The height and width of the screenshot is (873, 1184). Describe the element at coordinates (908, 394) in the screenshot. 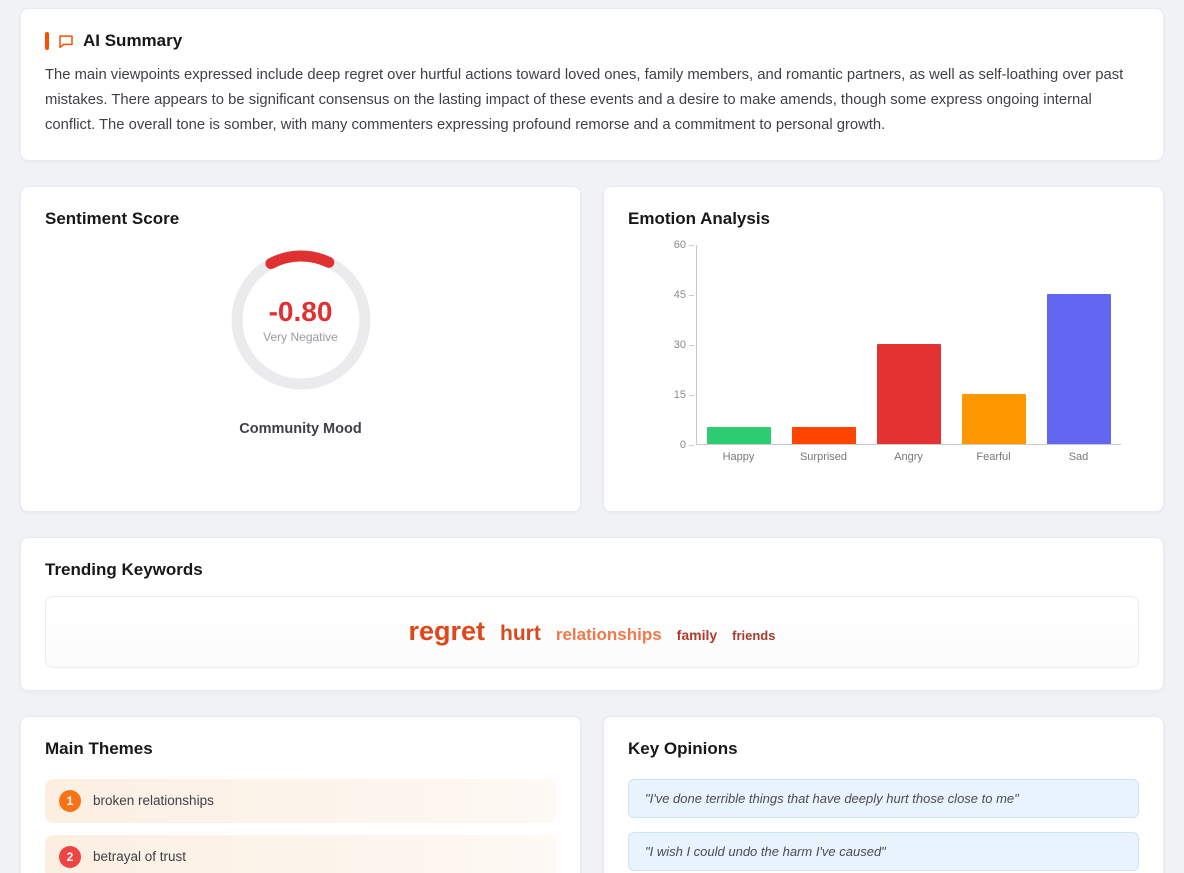

I see `bar-angry` at that location.